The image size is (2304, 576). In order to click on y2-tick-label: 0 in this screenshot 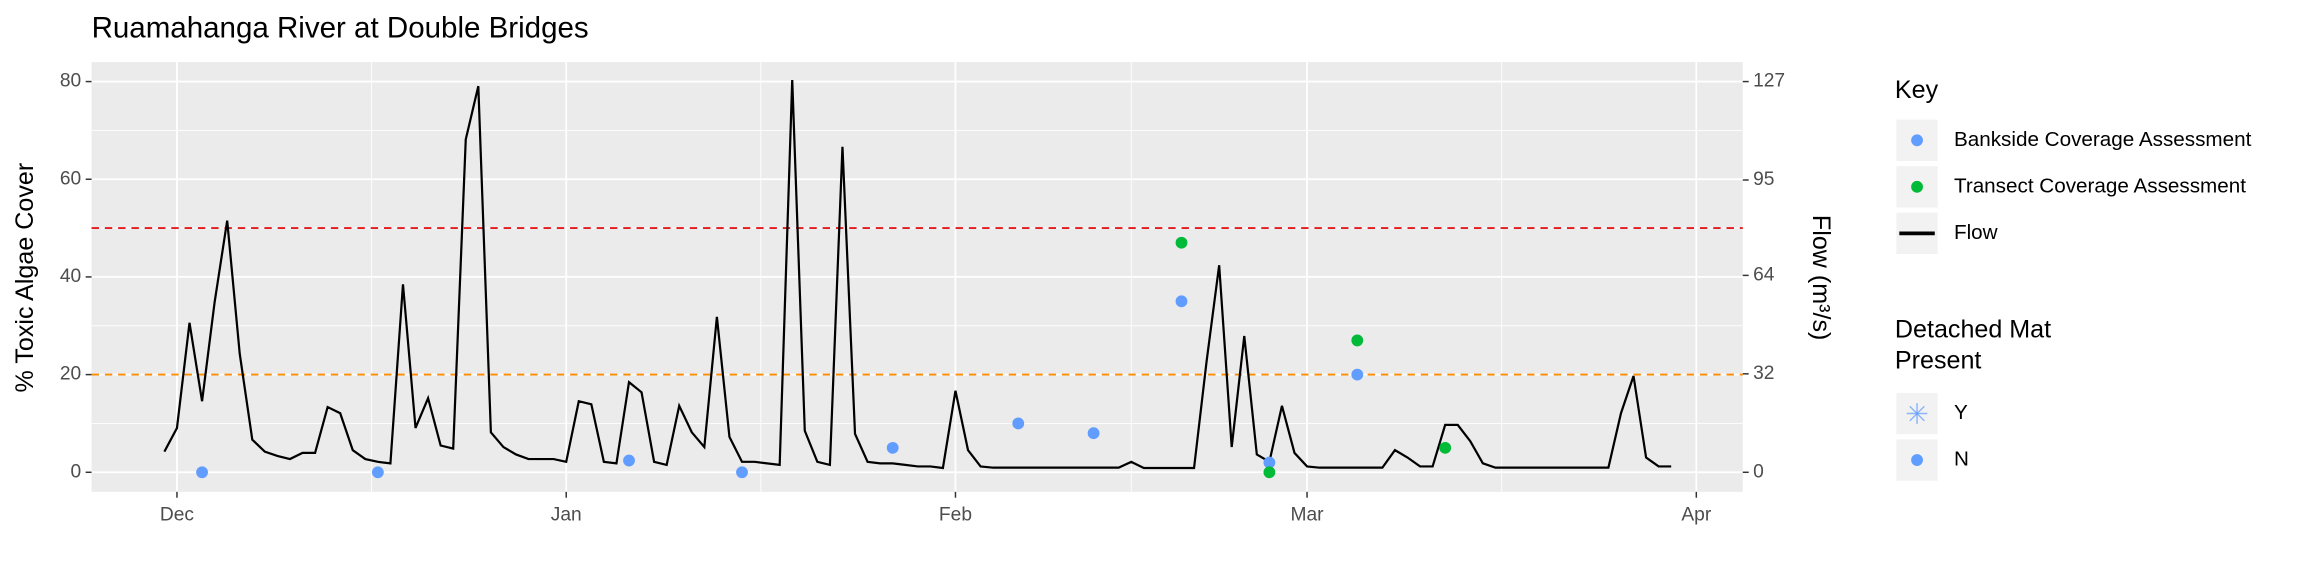, I will do `click(1758, 471)`.